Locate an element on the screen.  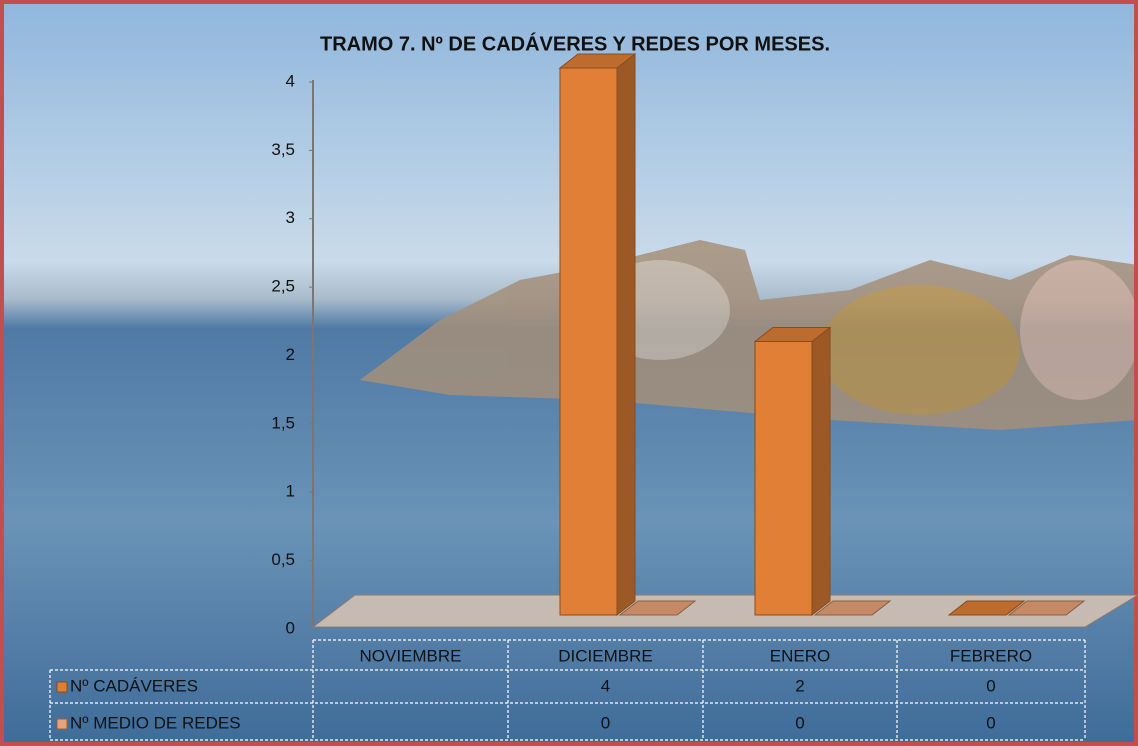
x-tick-label: FEBRERO is located at coordinates (991, 655).